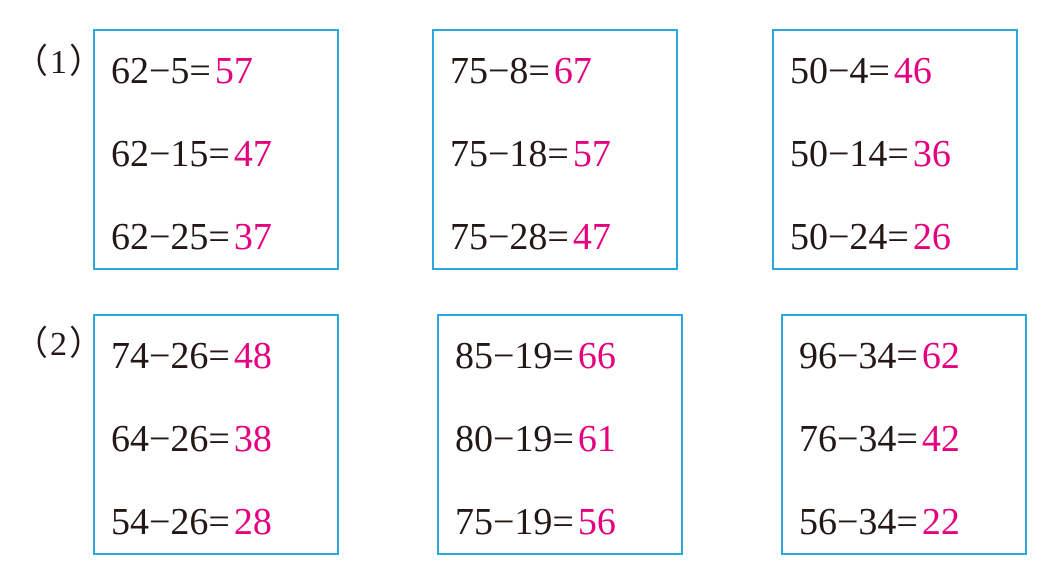 Image resolution: width=1058 pixels, height=585 pixels. I want to click on equation: 80−19= 61, so click(535, 439).